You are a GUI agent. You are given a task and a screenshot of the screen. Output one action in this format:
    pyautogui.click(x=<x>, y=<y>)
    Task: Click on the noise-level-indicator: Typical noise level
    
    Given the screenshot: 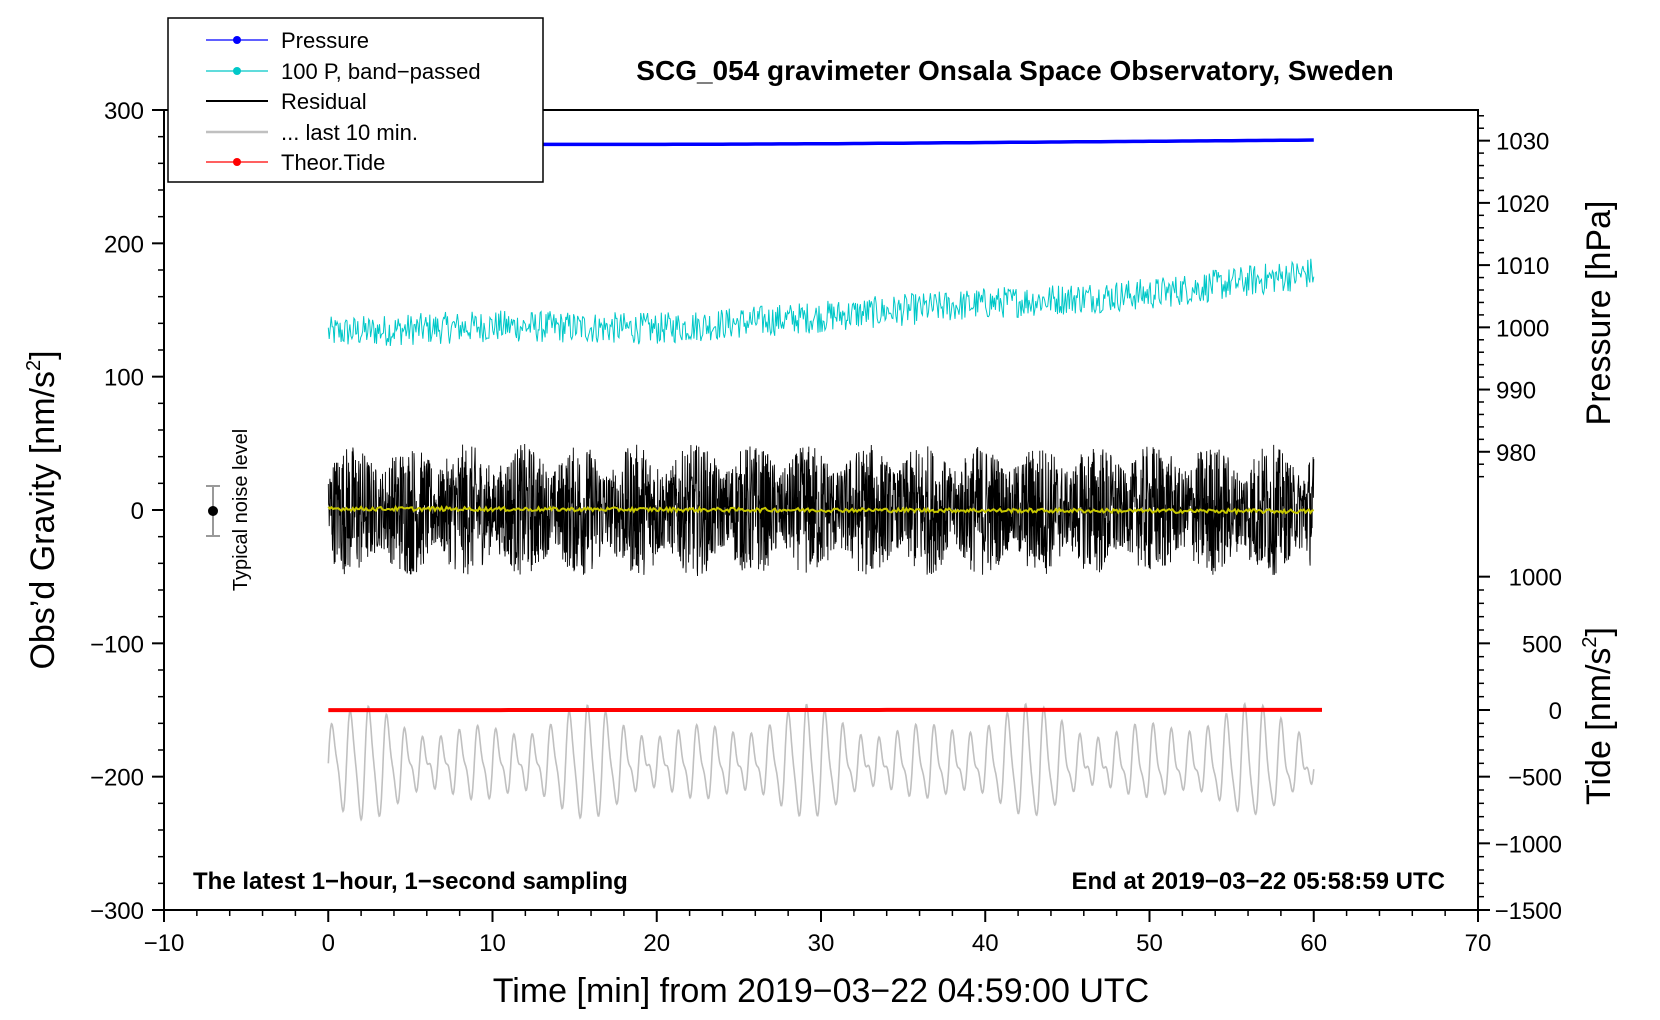 What is the action you would take?
    pyautogui.click(x=229, y=510)
    